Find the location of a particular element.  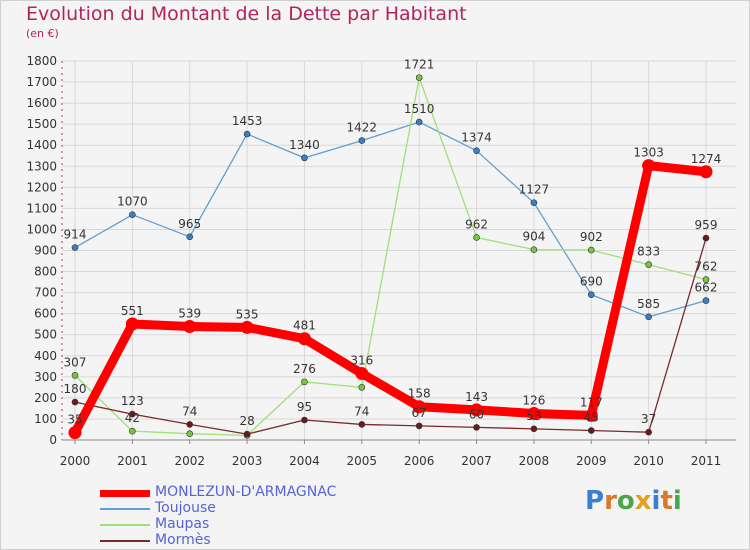

logo-letter: o is located at coordinates (625, 501).